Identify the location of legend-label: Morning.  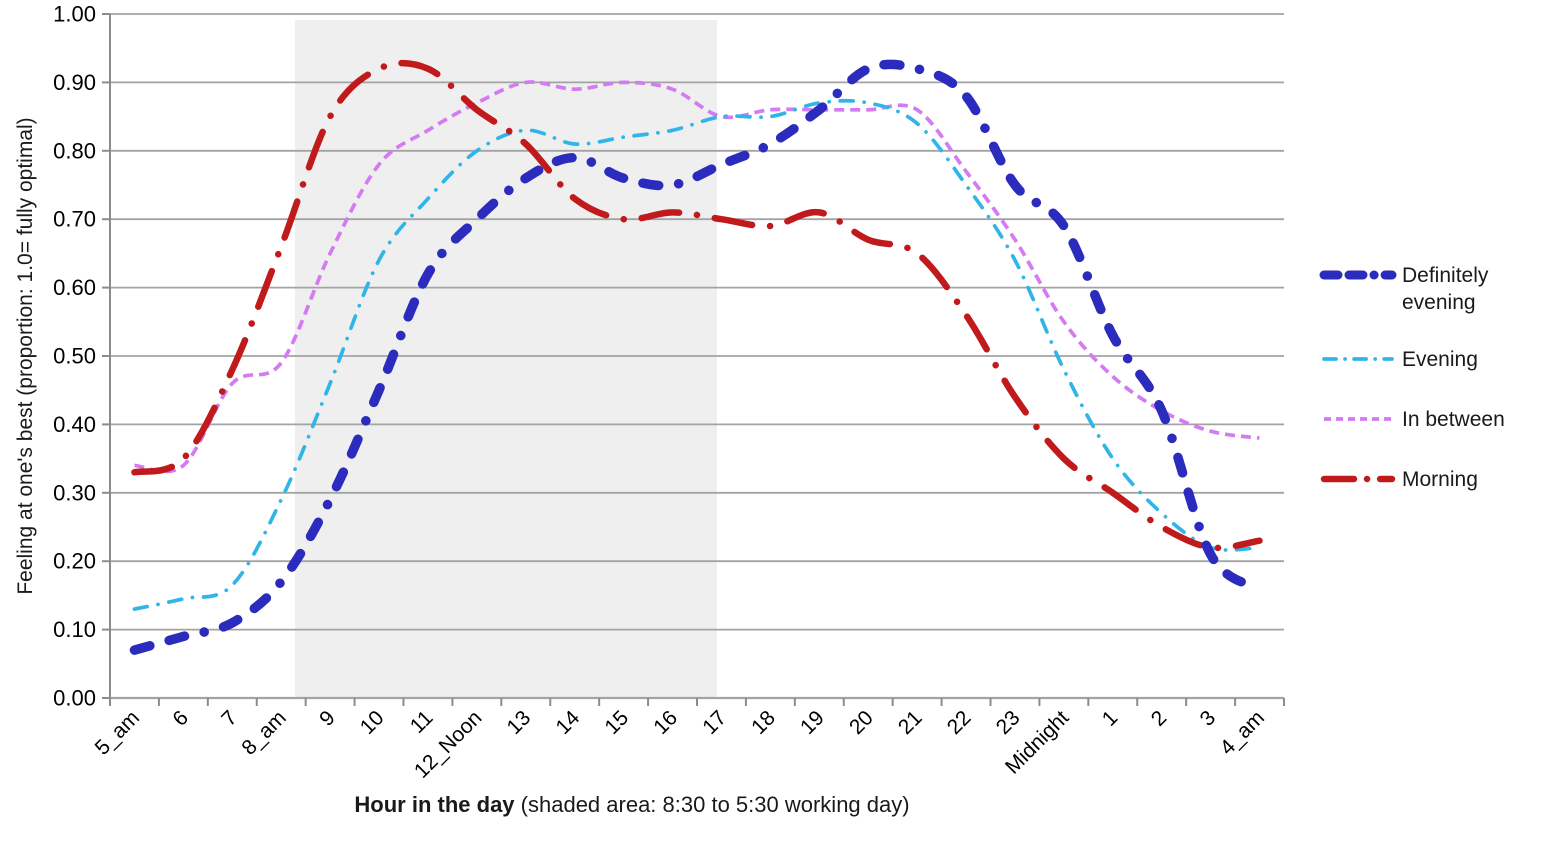
(1440, 479).